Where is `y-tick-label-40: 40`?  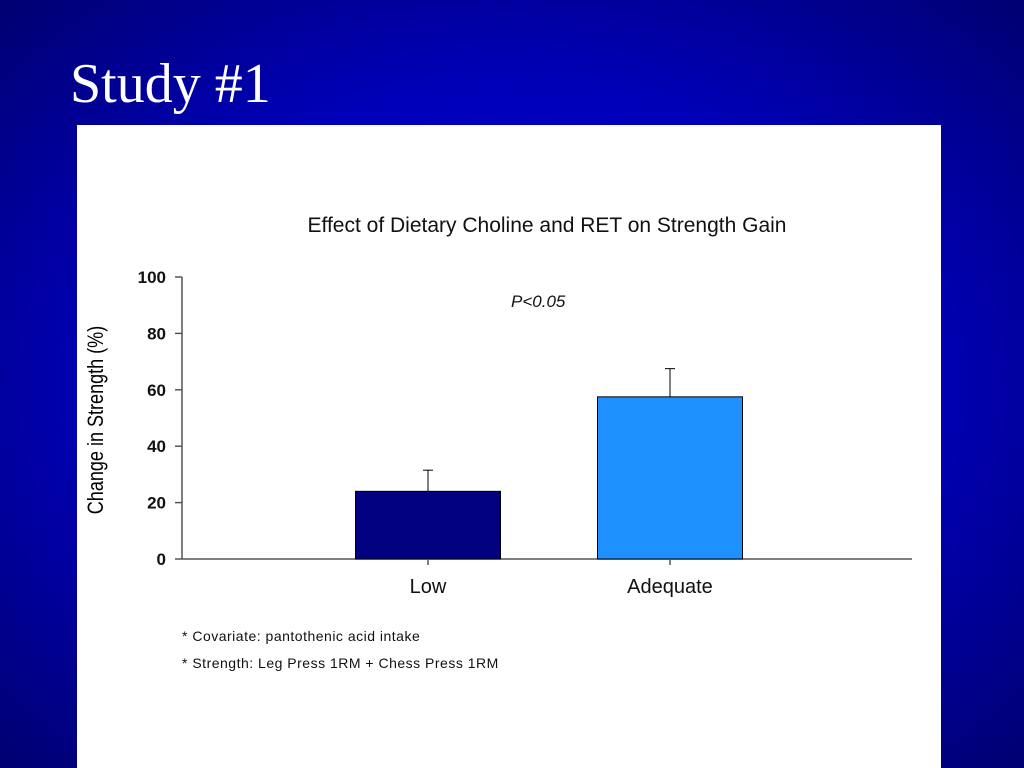 y-tick-label-40: 40 is located at coordinates (156, 446).